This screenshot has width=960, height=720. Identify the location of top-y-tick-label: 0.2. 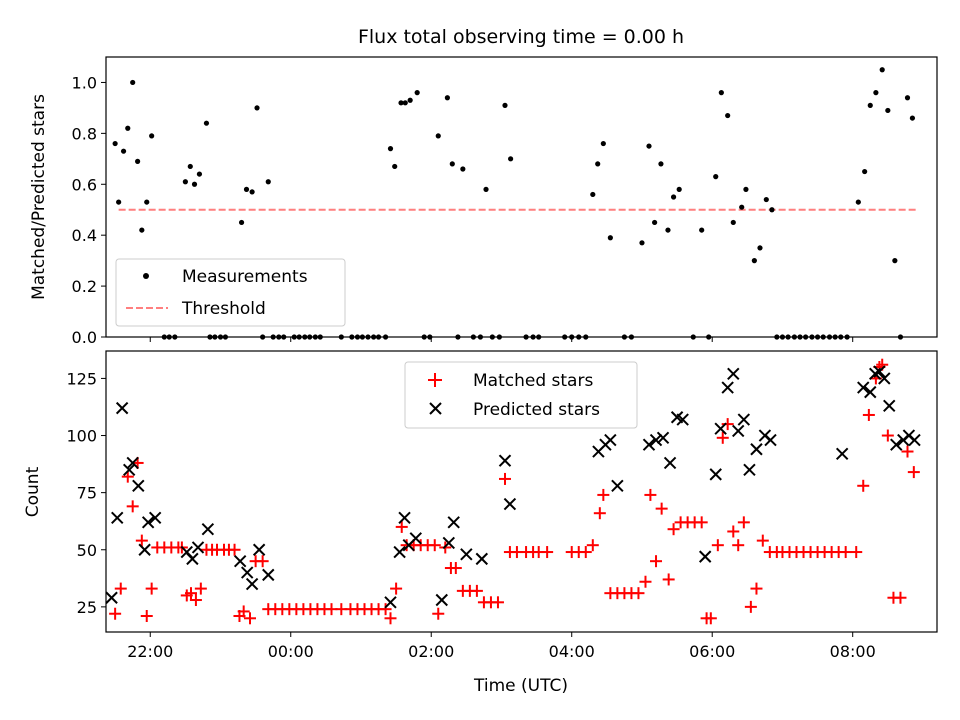
(84, 286).